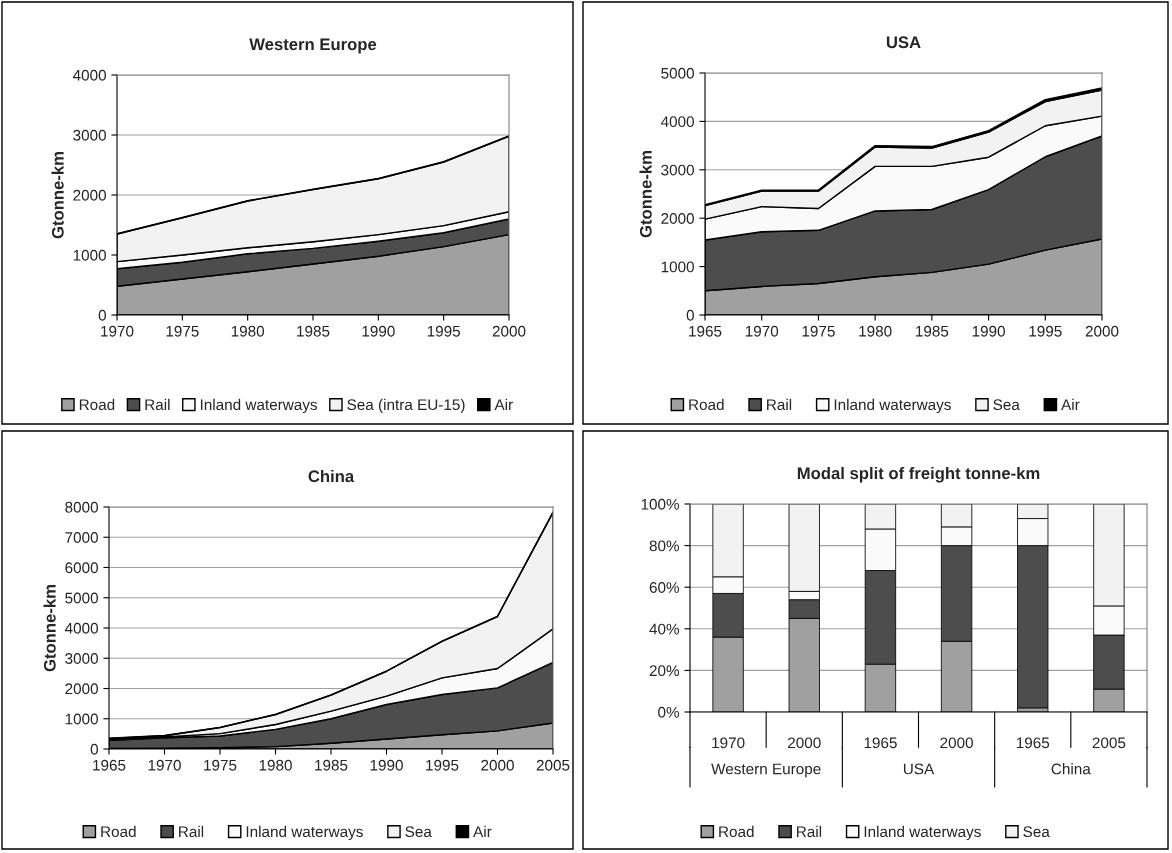 The image size is (1172, 853). I want to click on y-tick-label: 80%, so click(664, 546).